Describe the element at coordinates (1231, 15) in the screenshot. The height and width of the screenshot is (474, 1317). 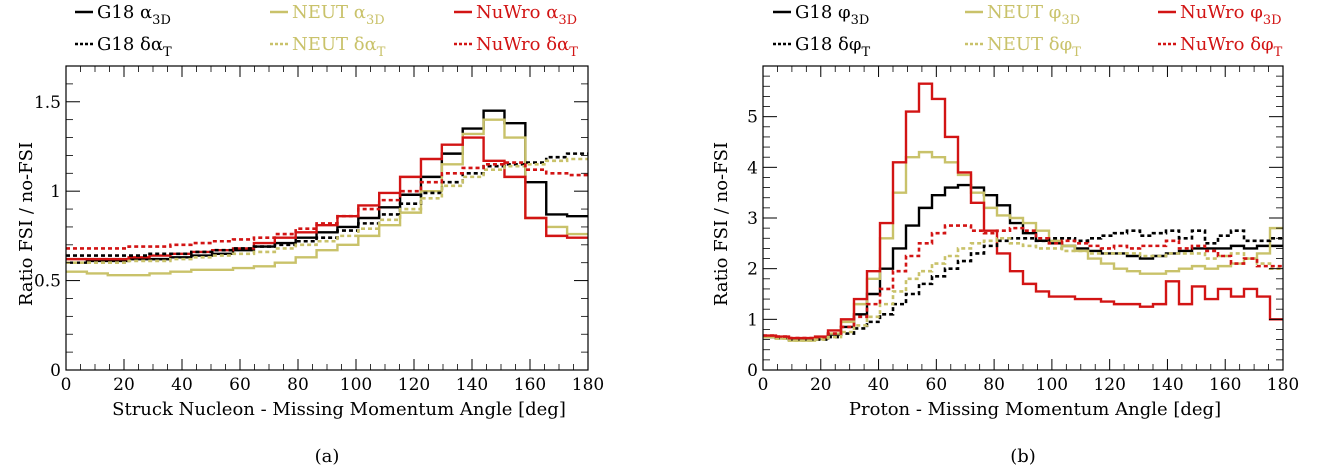
I see `legend-entry: NuWro φ3D` at that location.